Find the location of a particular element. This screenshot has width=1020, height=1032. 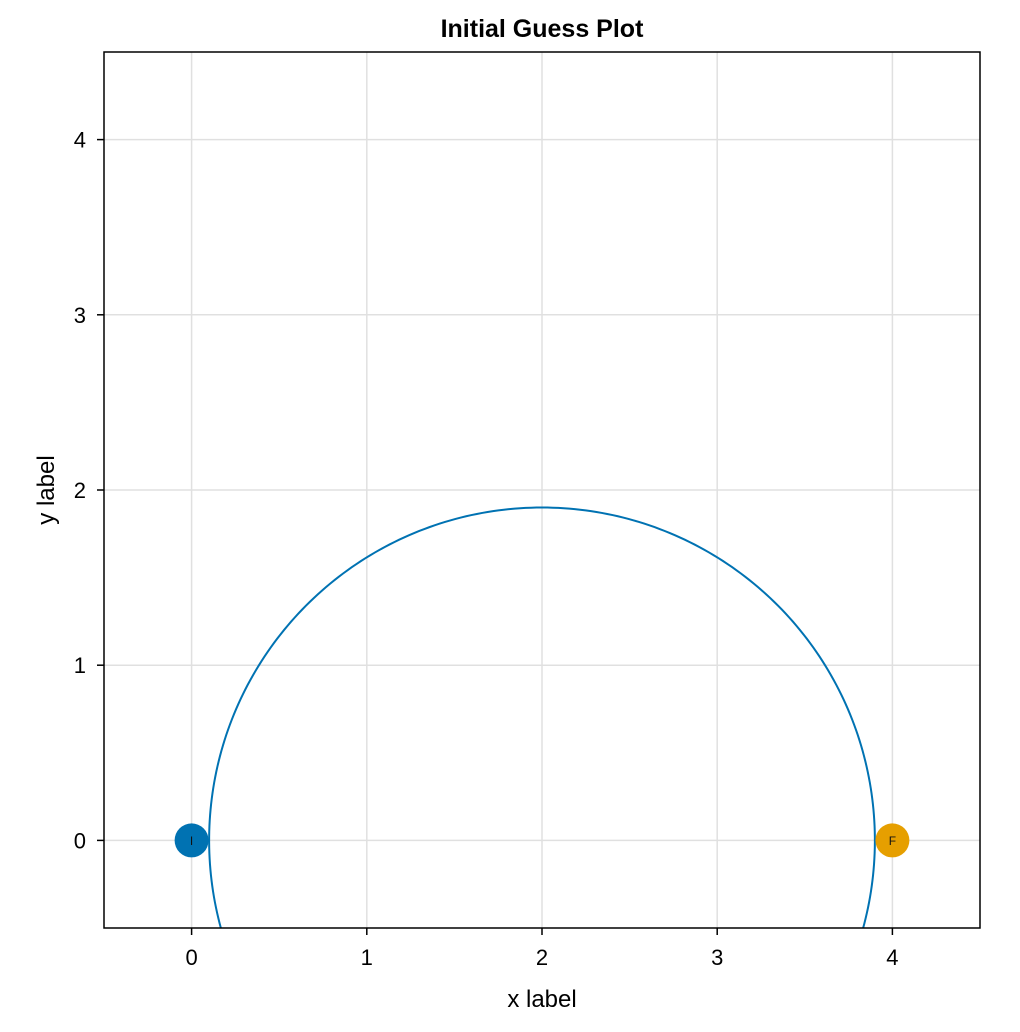

y-axis-label: y label is located at coordinates (46, 489).